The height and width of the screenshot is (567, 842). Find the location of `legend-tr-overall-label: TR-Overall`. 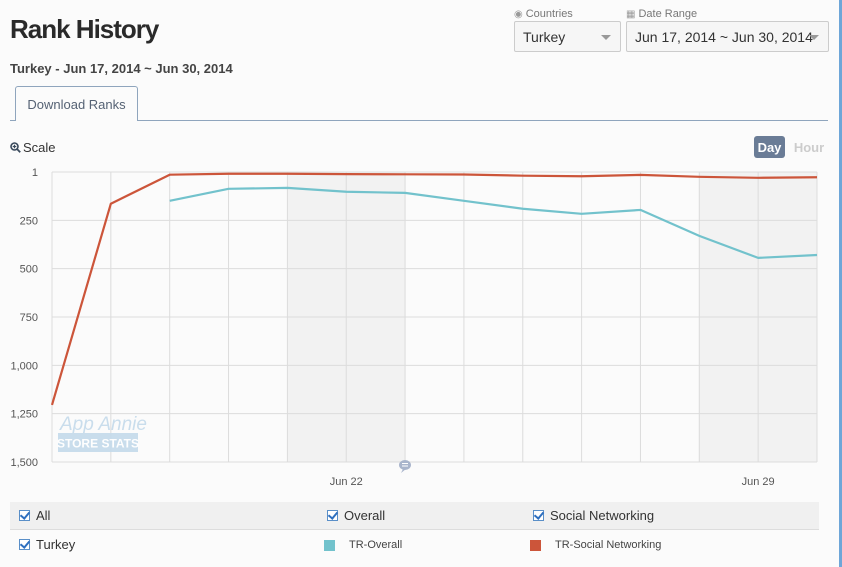

legend-tr-overall-label: TR-Overall is located at coordinates (376, 545).